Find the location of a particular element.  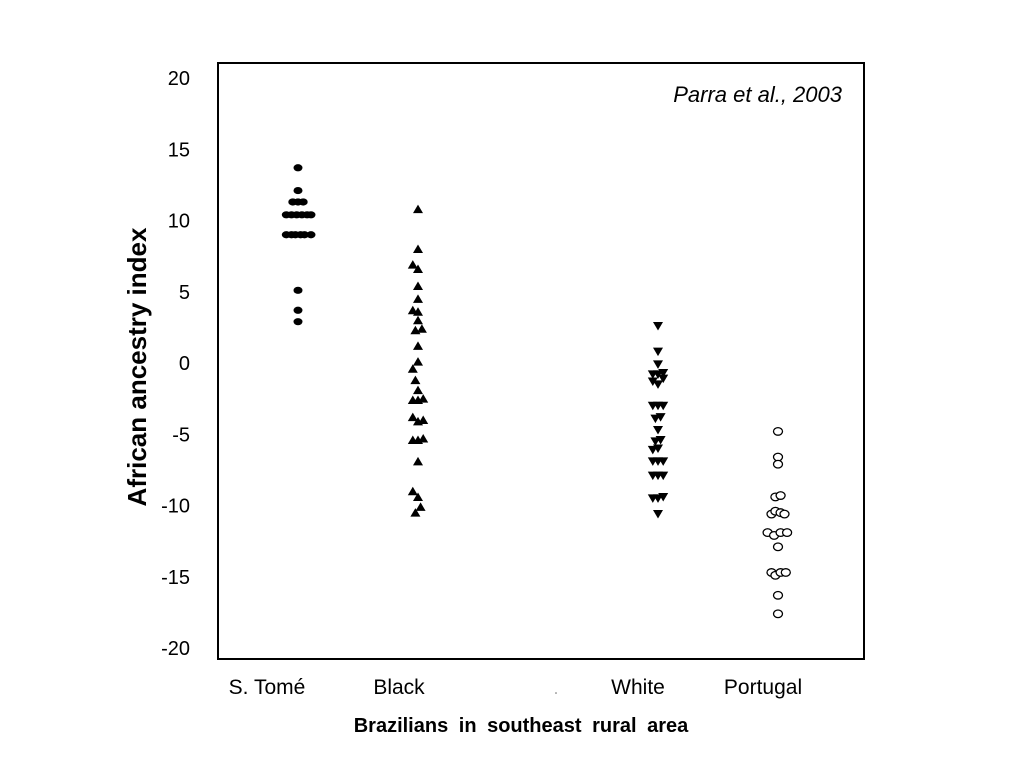

y-tick-label: -5 is located at coordinates (181, 435).